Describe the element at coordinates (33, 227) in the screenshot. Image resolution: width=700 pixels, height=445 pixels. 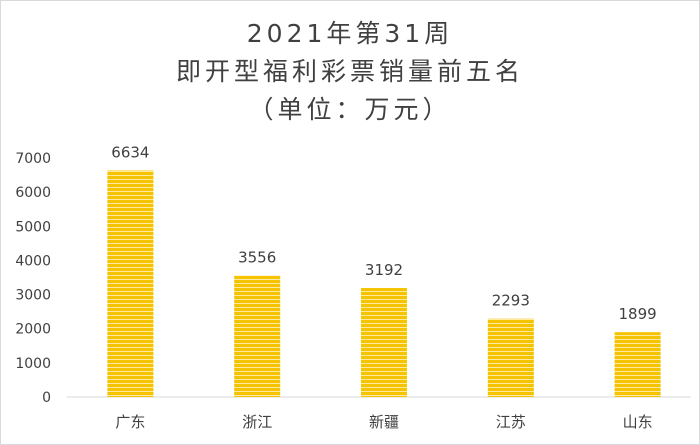
I see `y-tick-label: 5000` at that location.